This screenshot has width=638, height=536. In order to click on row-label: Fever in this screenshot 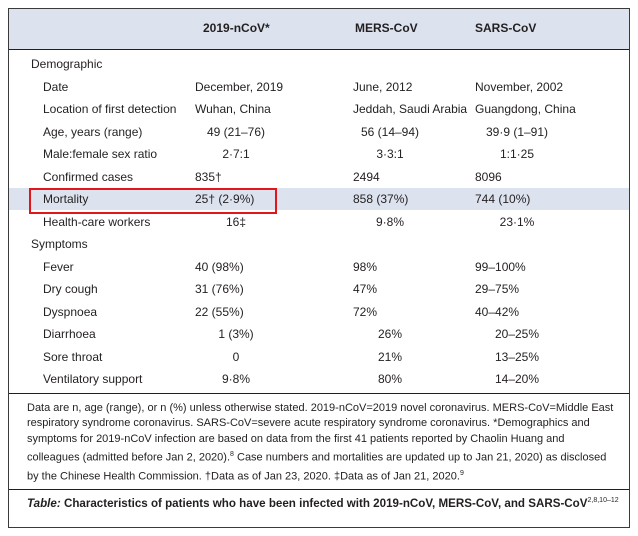, I will do `click(58, 266)`.